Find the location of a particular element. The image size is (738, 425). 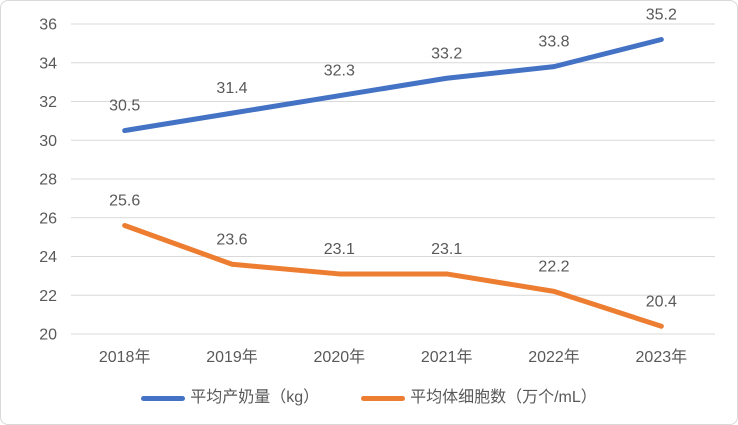

legend-label-milk-yield: 平均产奶量（kg） is located at coordinates (255, 397).